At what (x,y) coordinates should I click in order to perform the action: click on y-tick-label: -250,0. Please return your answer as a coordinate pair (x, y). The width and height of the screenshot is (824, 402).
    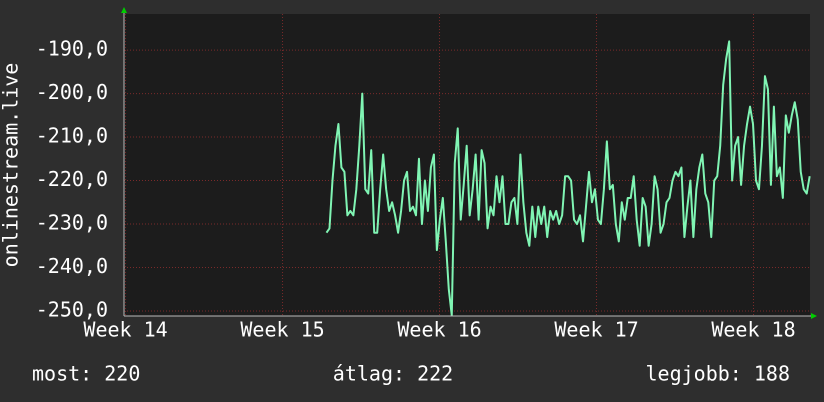
    Looking at the image, I should click on (72, 309).